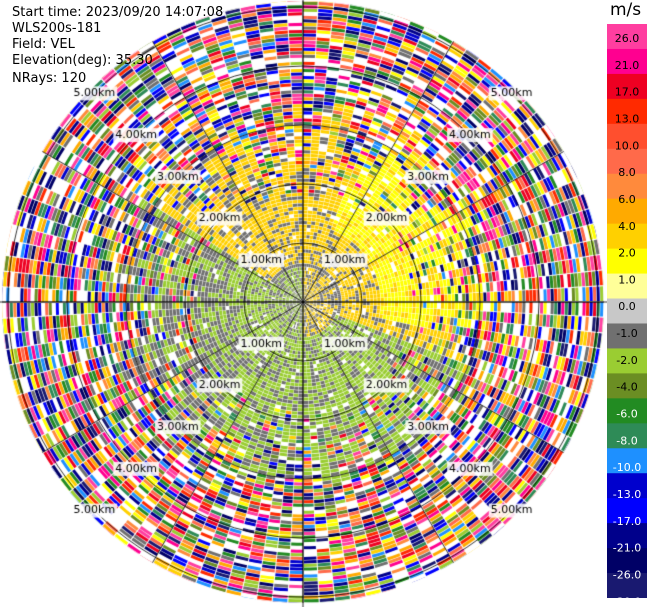 The width and height of the screenshot is (647, 607). I want to click on colorbar-tick-label: 21.0, so click(627, 65).